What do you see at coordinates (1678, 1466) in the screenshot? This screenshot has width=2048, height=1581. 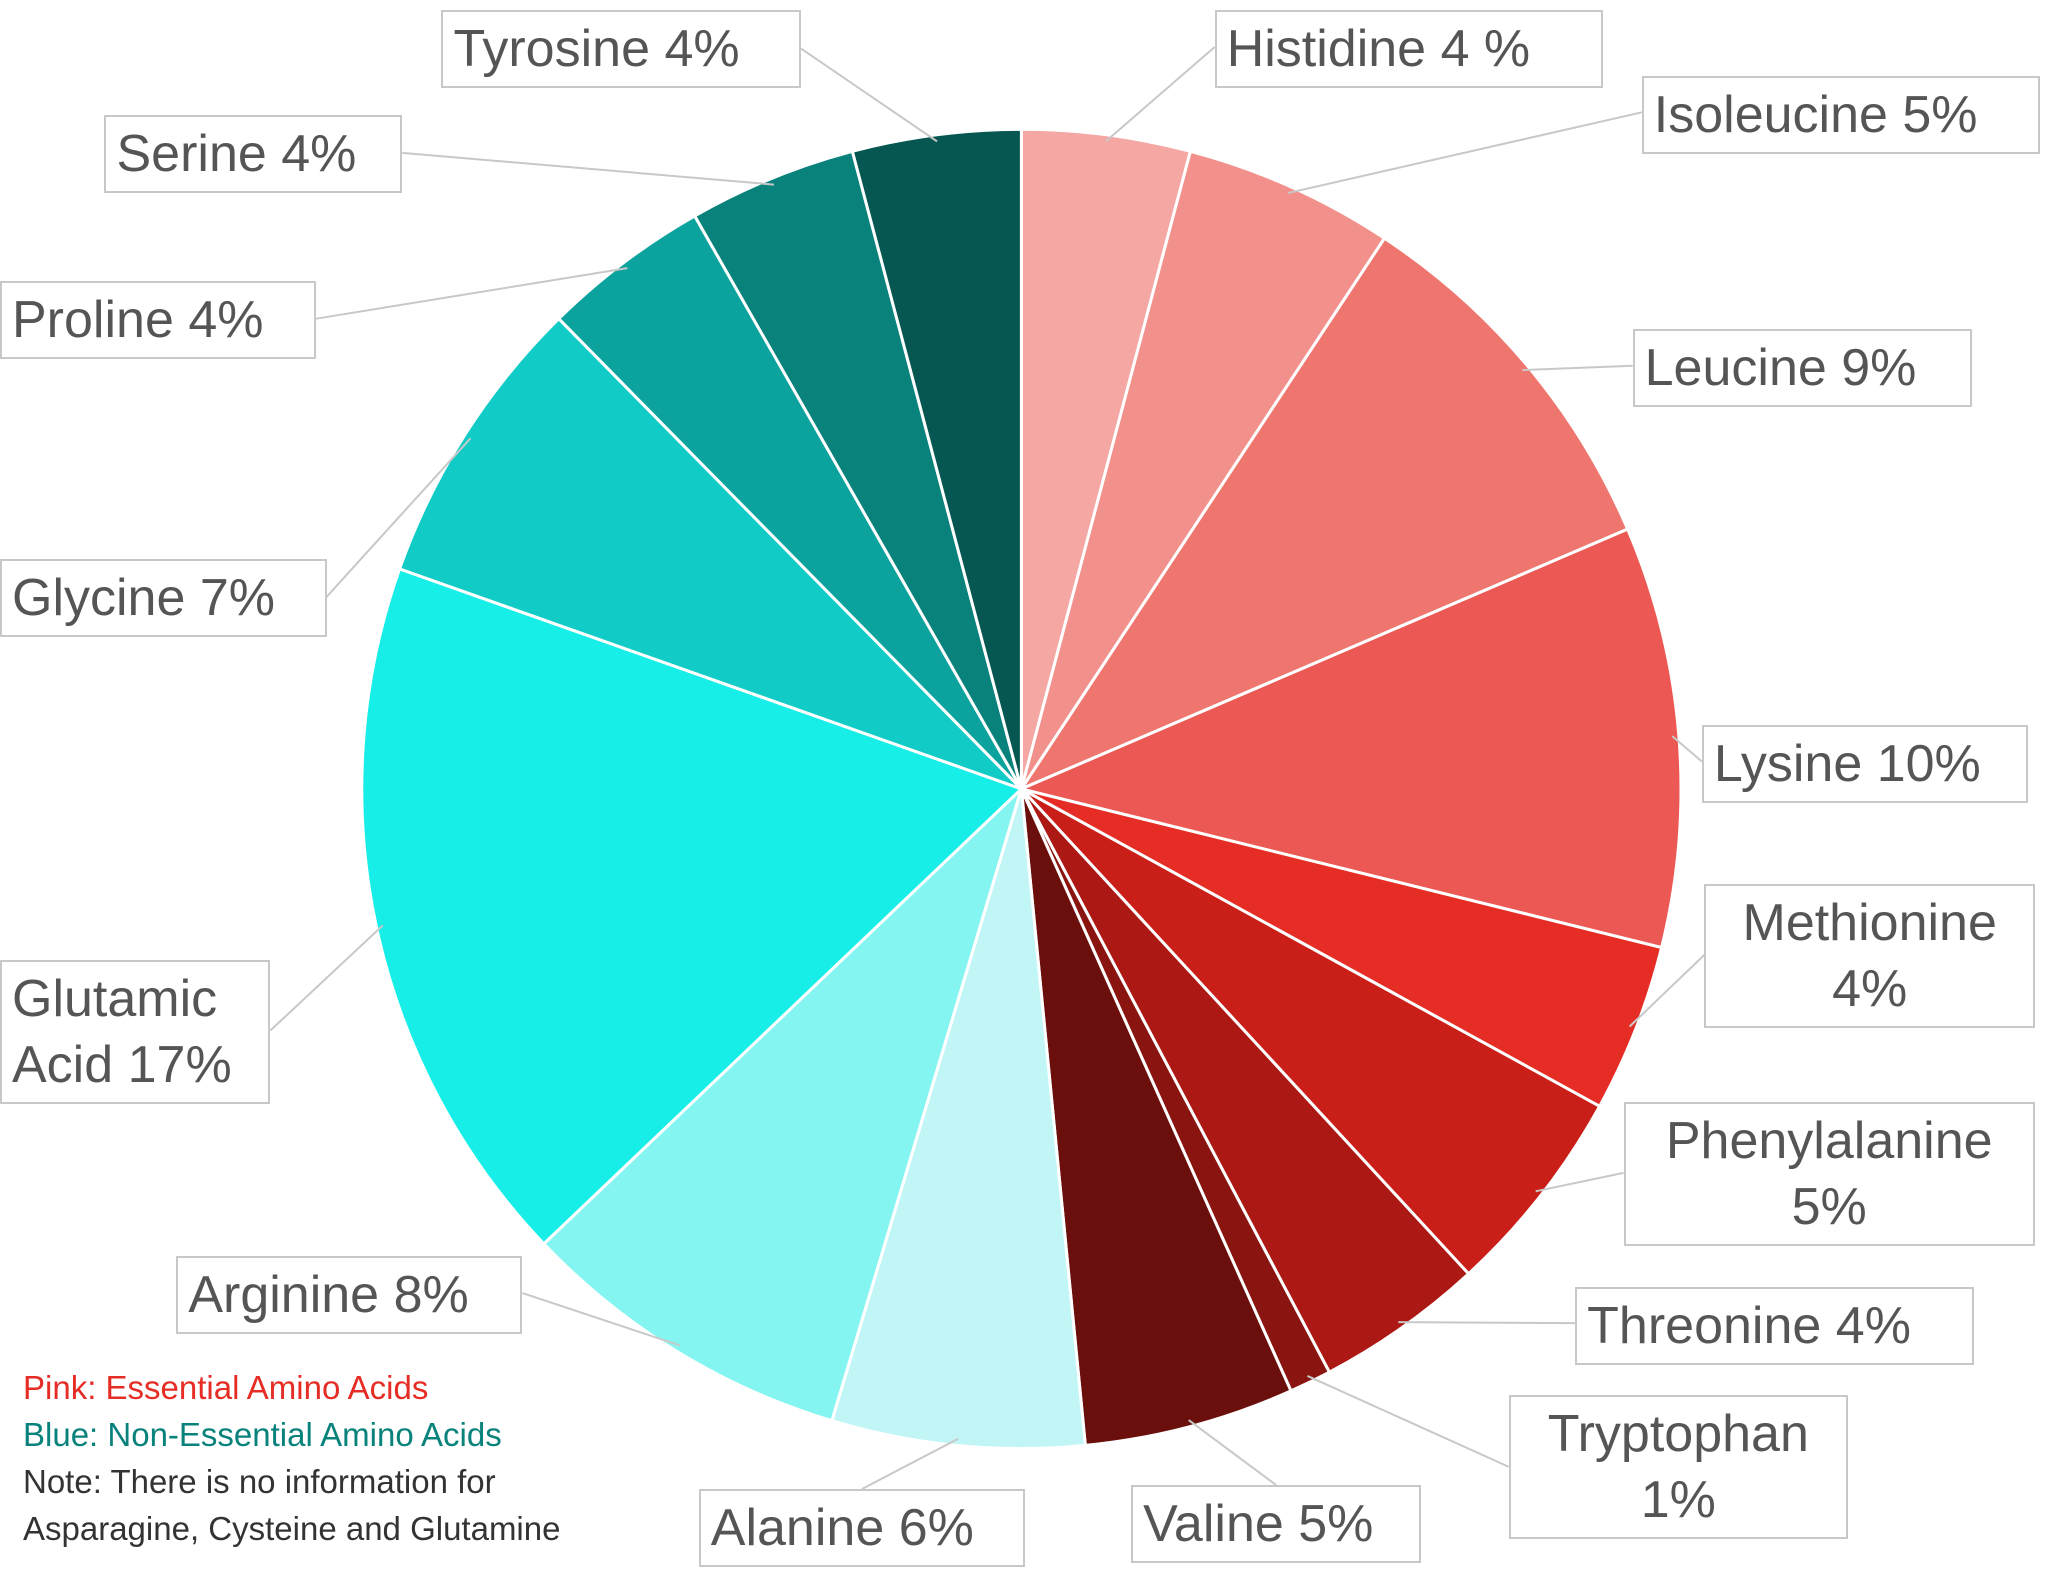 I see `slice-label: Tryptophan 1%` at bounding box center [1678, 1466].